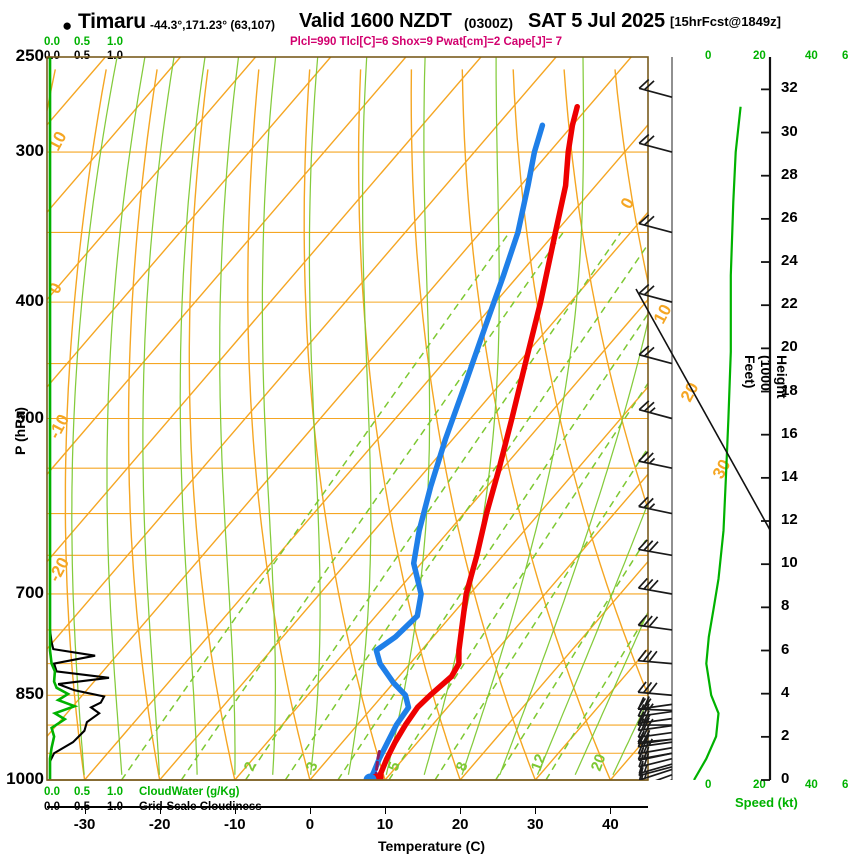 The width and height of the screenshot is (850, 860). Describe the element at coordinates (29, 592) in the screenshot. I see `pressure-tick-700: 700` at that location.